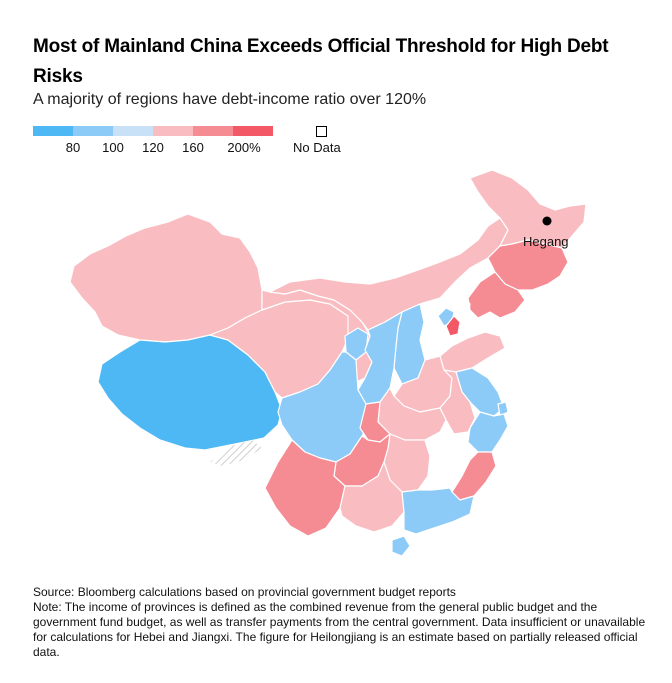  I want to click on disputed-area, so click(236, 453).